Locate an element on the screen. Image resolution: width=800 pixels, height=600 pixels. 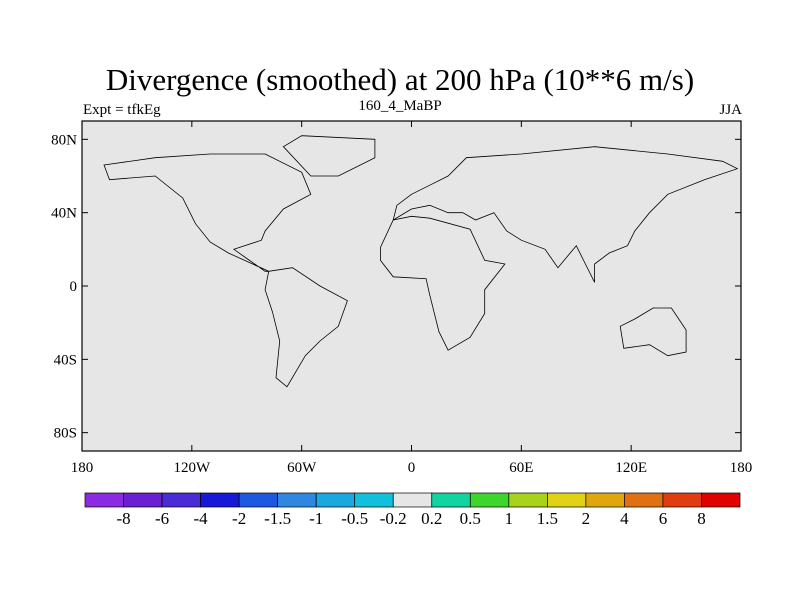
colorbar-legend: -8 -6 -4 -2 -1.5 -1 -0.5 -0.2 0.2 0.5 1 1.5 2 4 6 8 is located at coordinates (412, 510).